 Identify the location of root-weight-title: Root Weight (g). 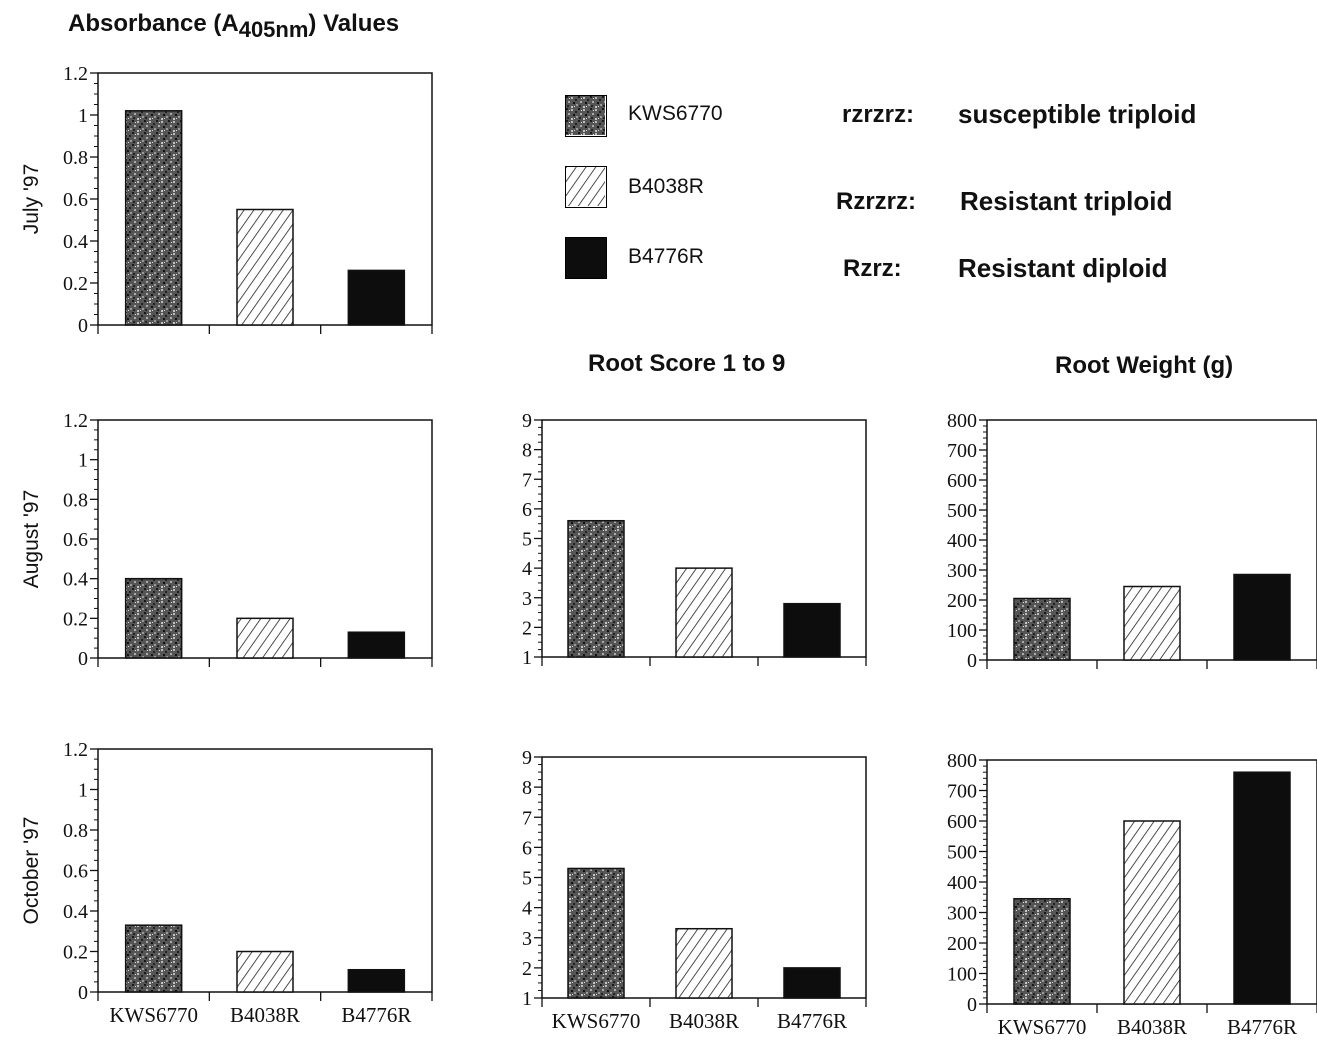
(1144, 365).